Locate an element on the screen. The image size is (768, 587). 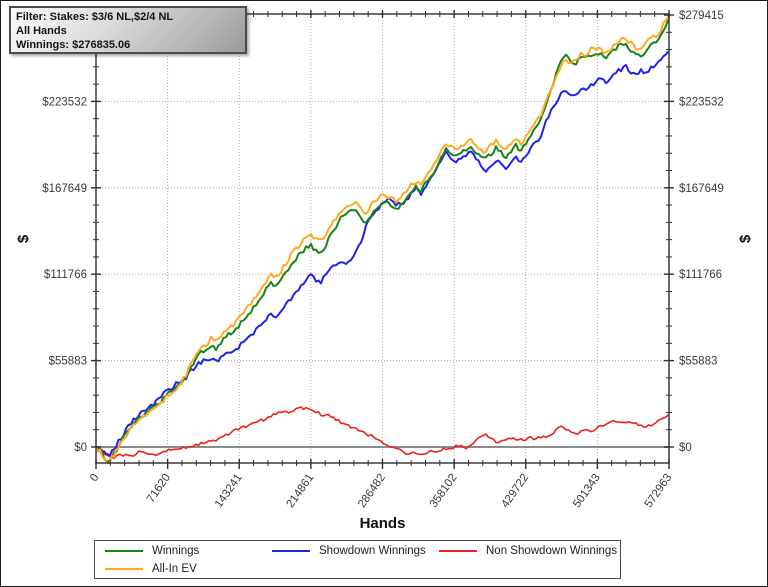
y-tick-label-right: $223532 is located at coordinates (701, 102).